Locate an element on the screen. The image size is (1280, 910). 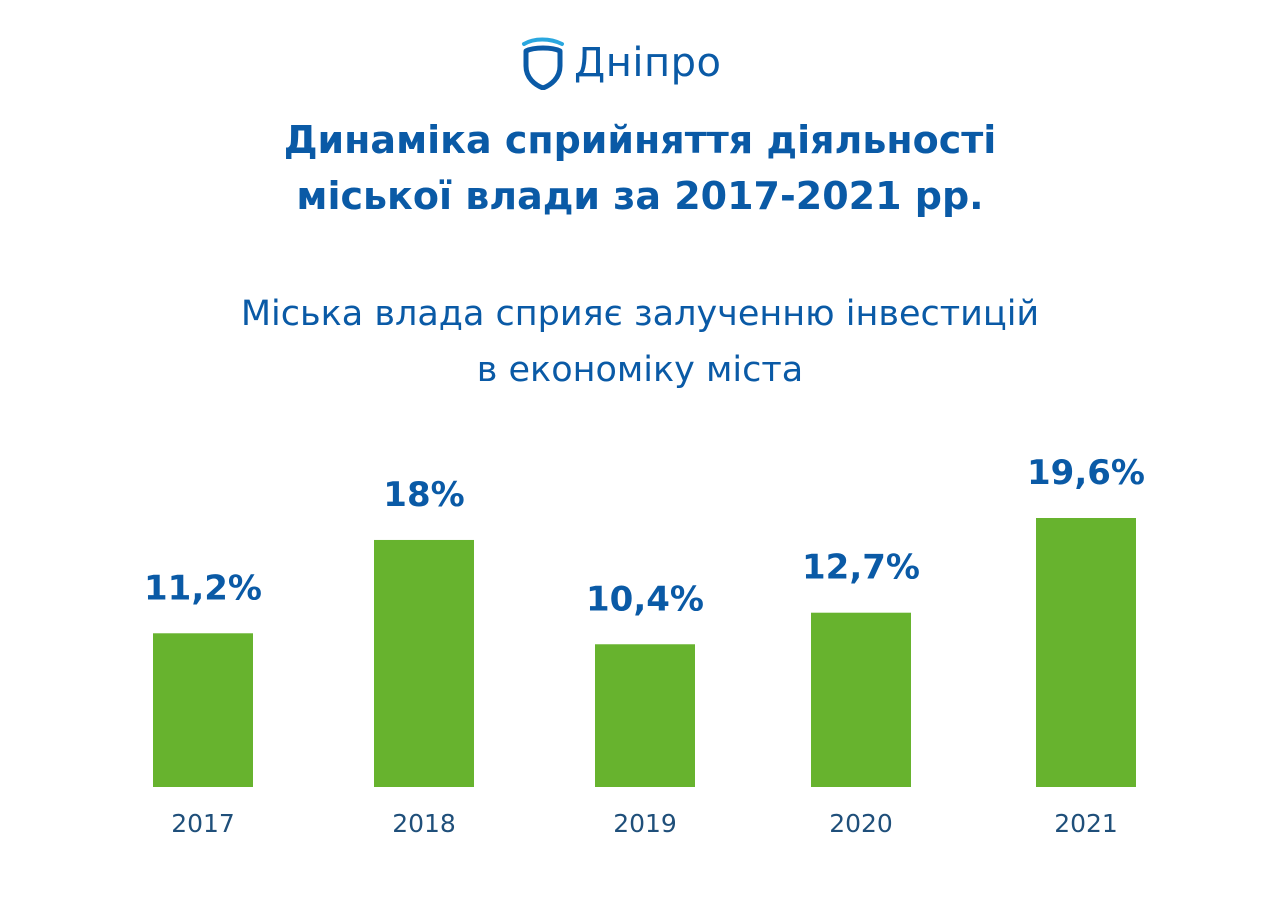
x-tick-label-2021: 2021 is located at coordinates (1086, 823).